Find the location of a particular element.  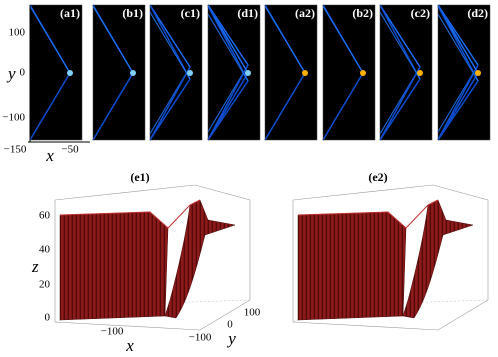

panel-label: (e2) is located at coordinates (377, 177).